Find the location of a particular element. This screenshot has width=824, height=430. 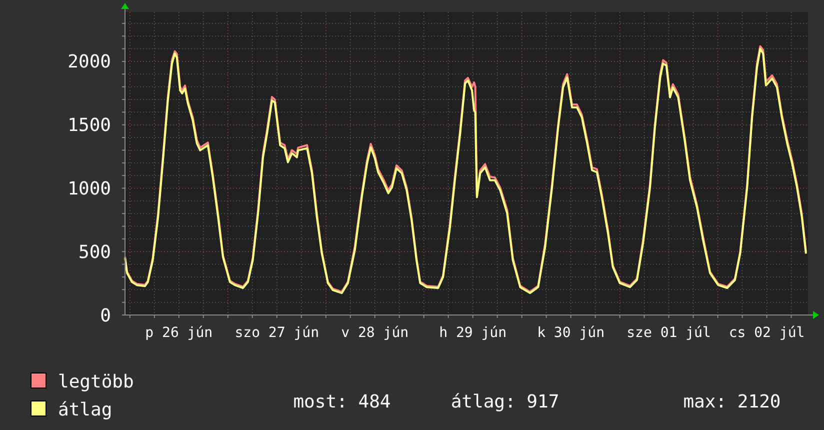

y-tick-label: 0 is located at coordinates (105, 315).